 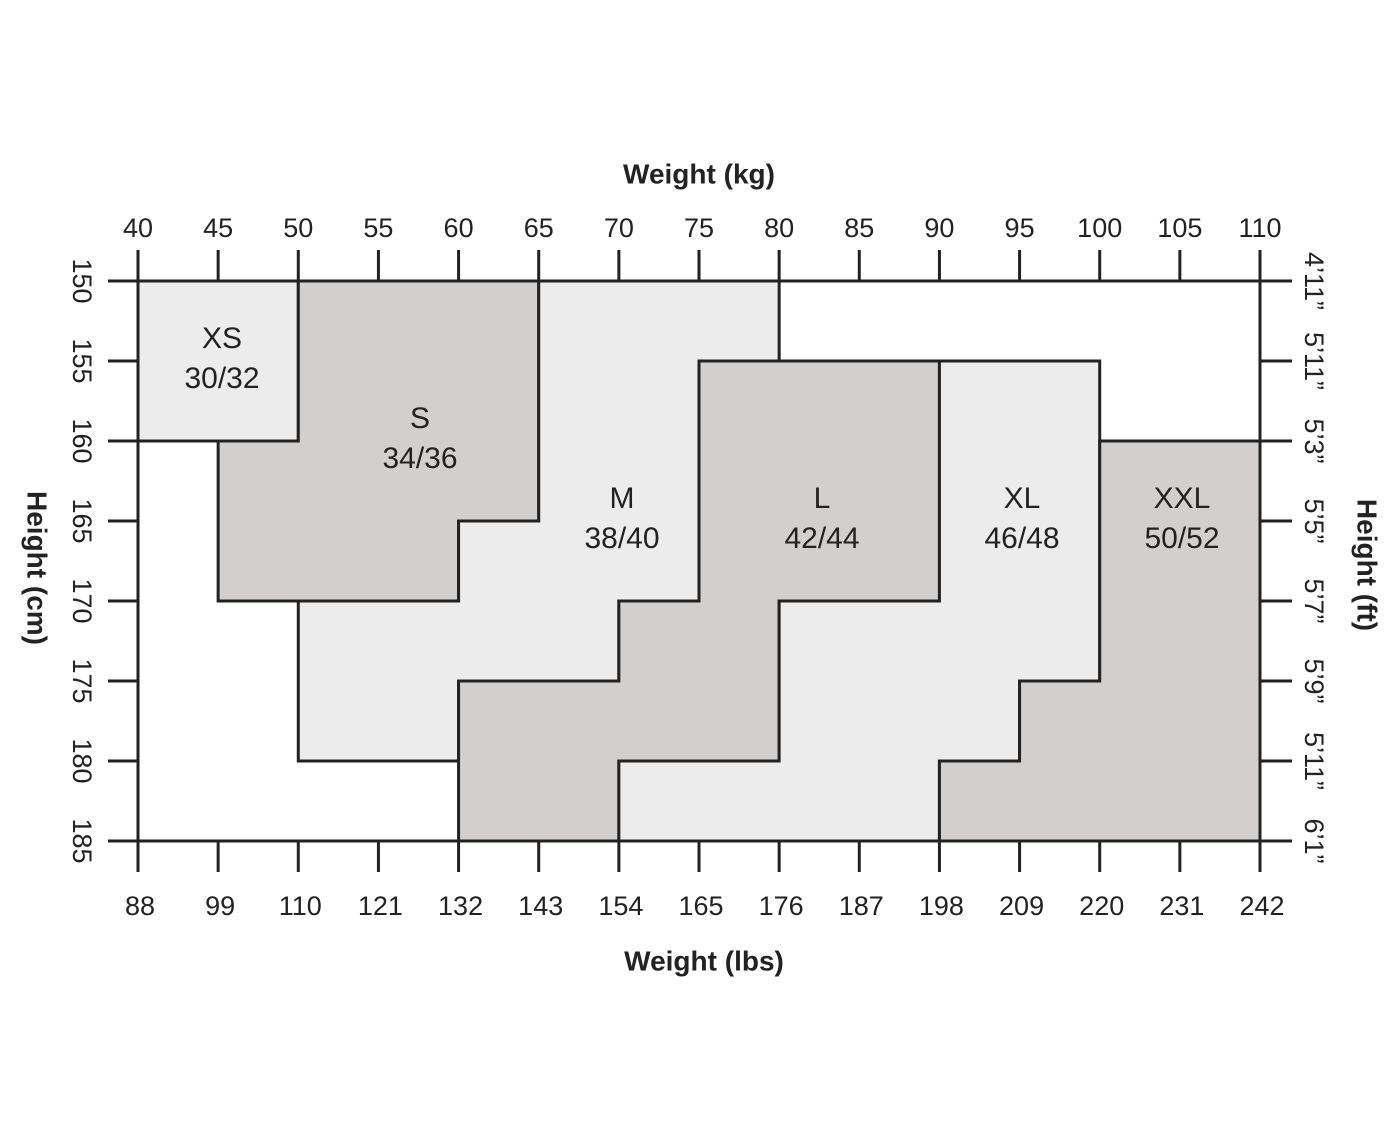 I want to click on bottom-tick-label: 242, so click(x=1261, y=906).